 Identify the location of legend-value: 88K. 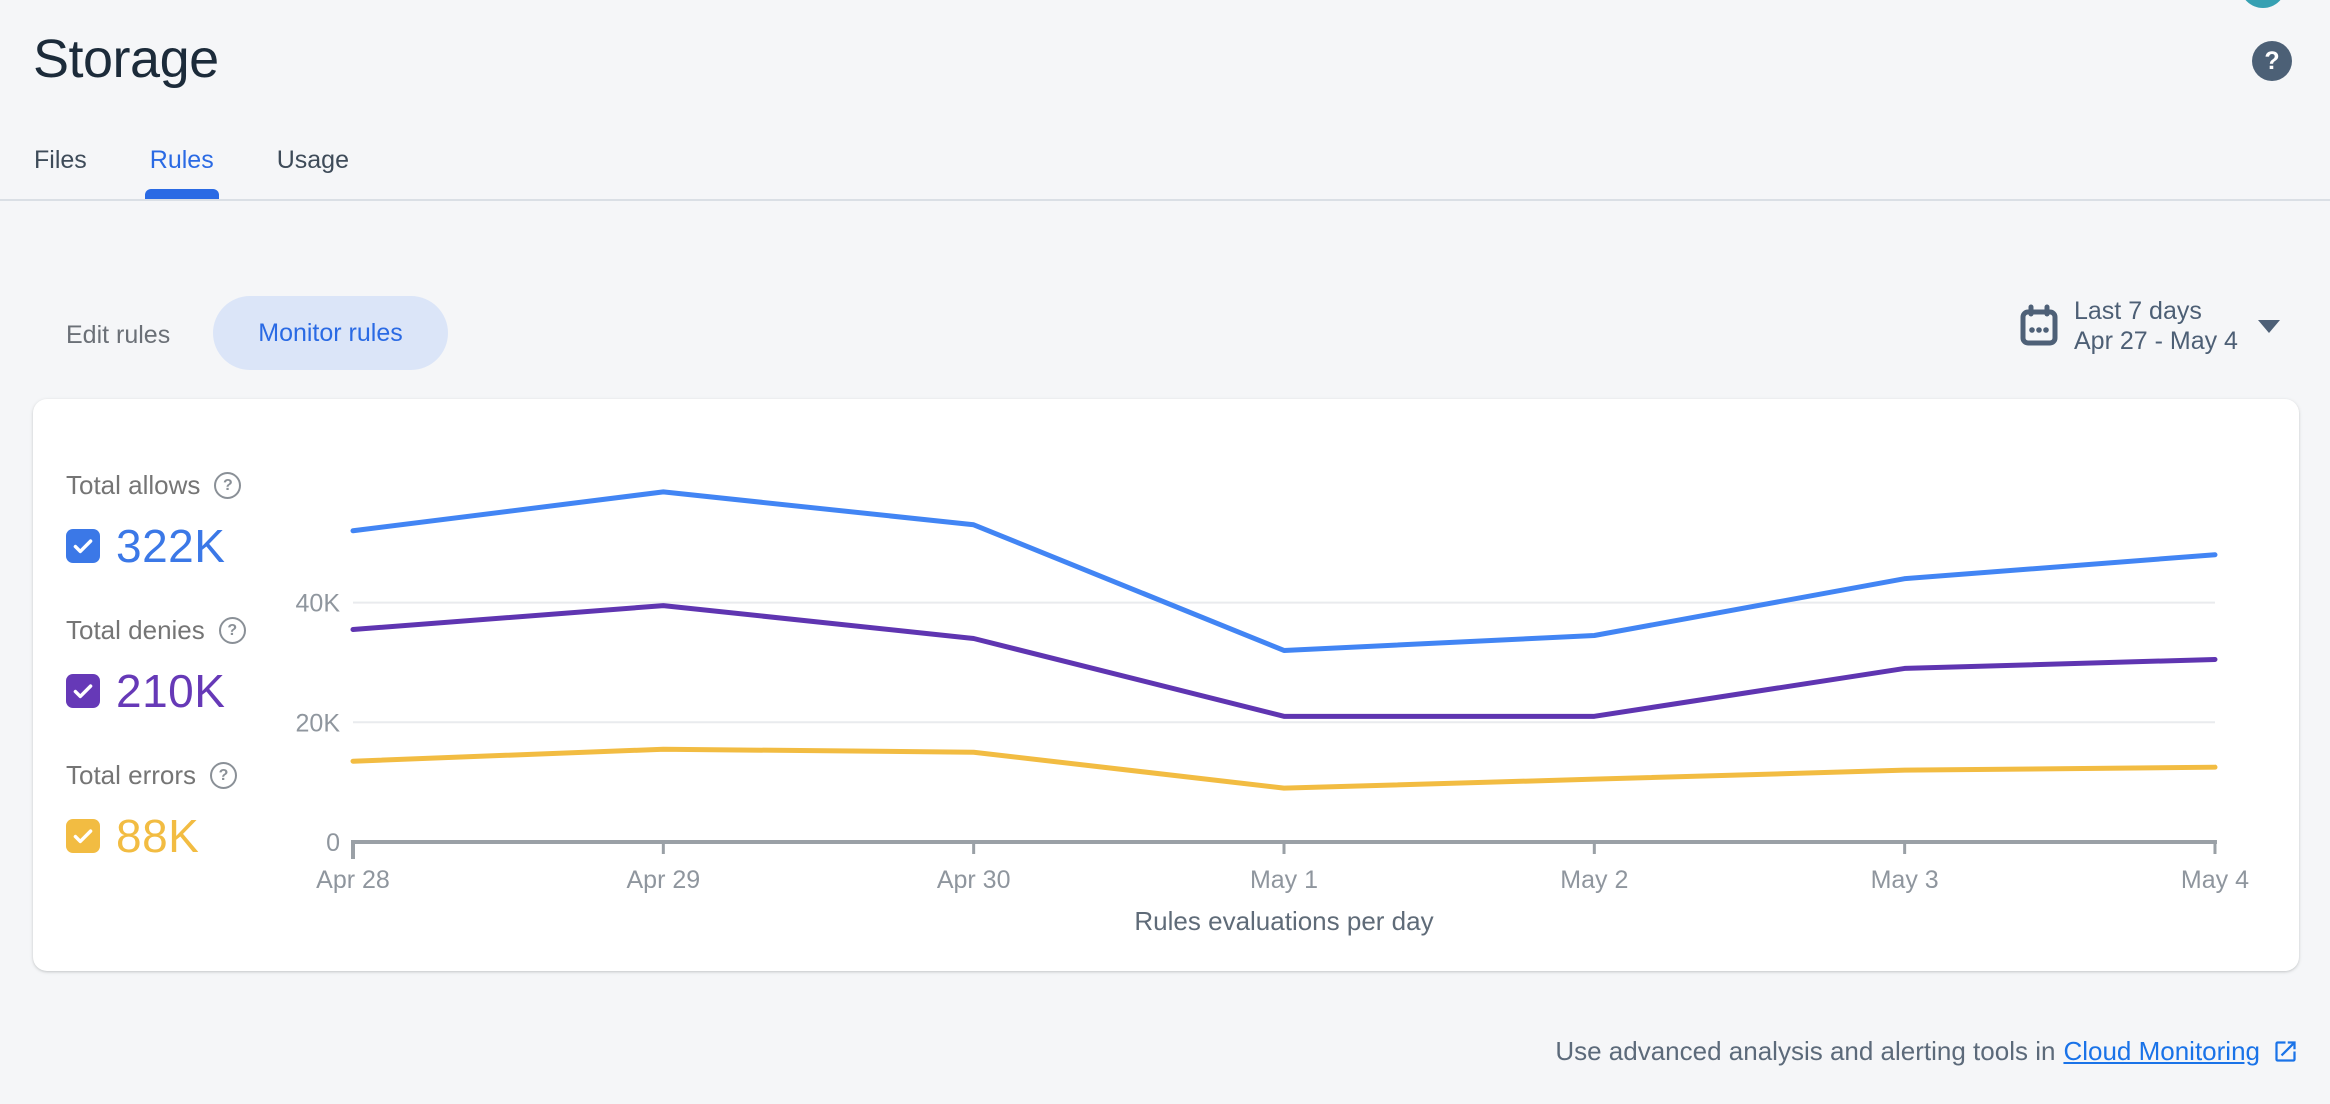
(158, 836).